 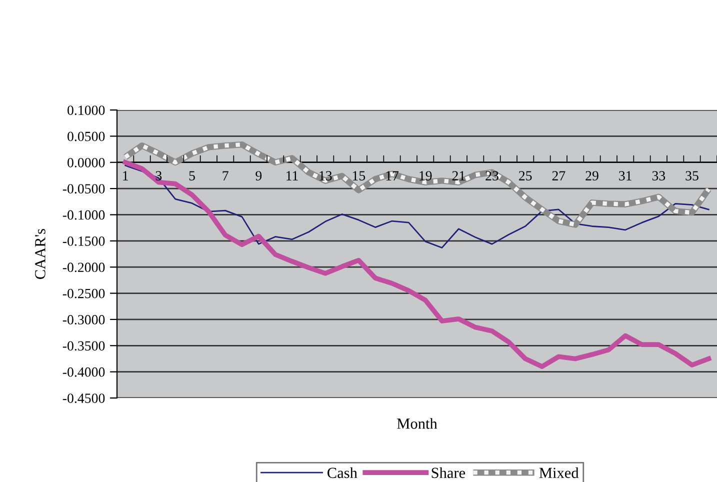 What do you see at coordinates (559, 175) in the screenshot?
I see `x-tick-label: 27` at bounding box center [559, 175].